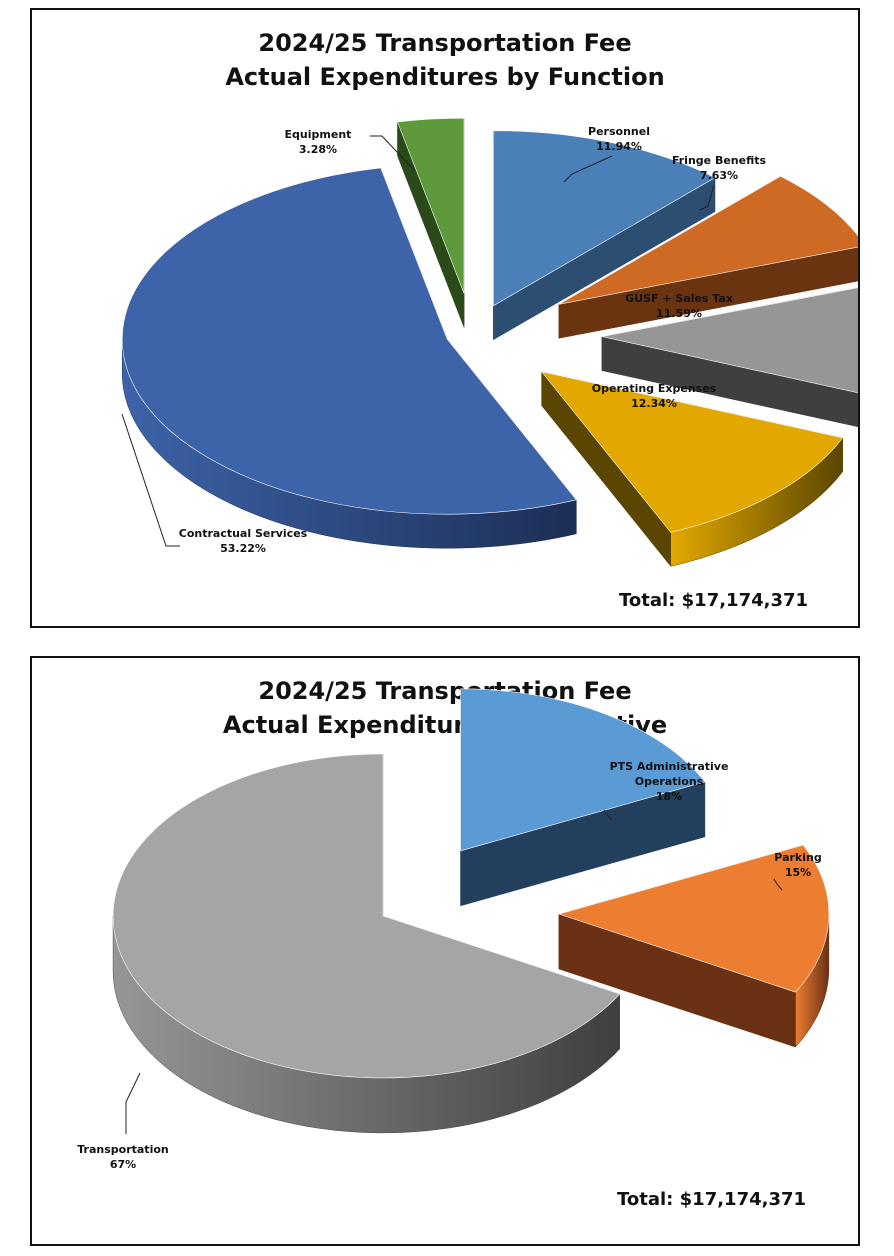 Image resolution: width=894 pixels, height=1256 pixels. What do you see at coordinates (243, 548) in the screenshot?
I see `undefined-contractual-services-value-label: 53.22%` at bounding box center [243, 548].